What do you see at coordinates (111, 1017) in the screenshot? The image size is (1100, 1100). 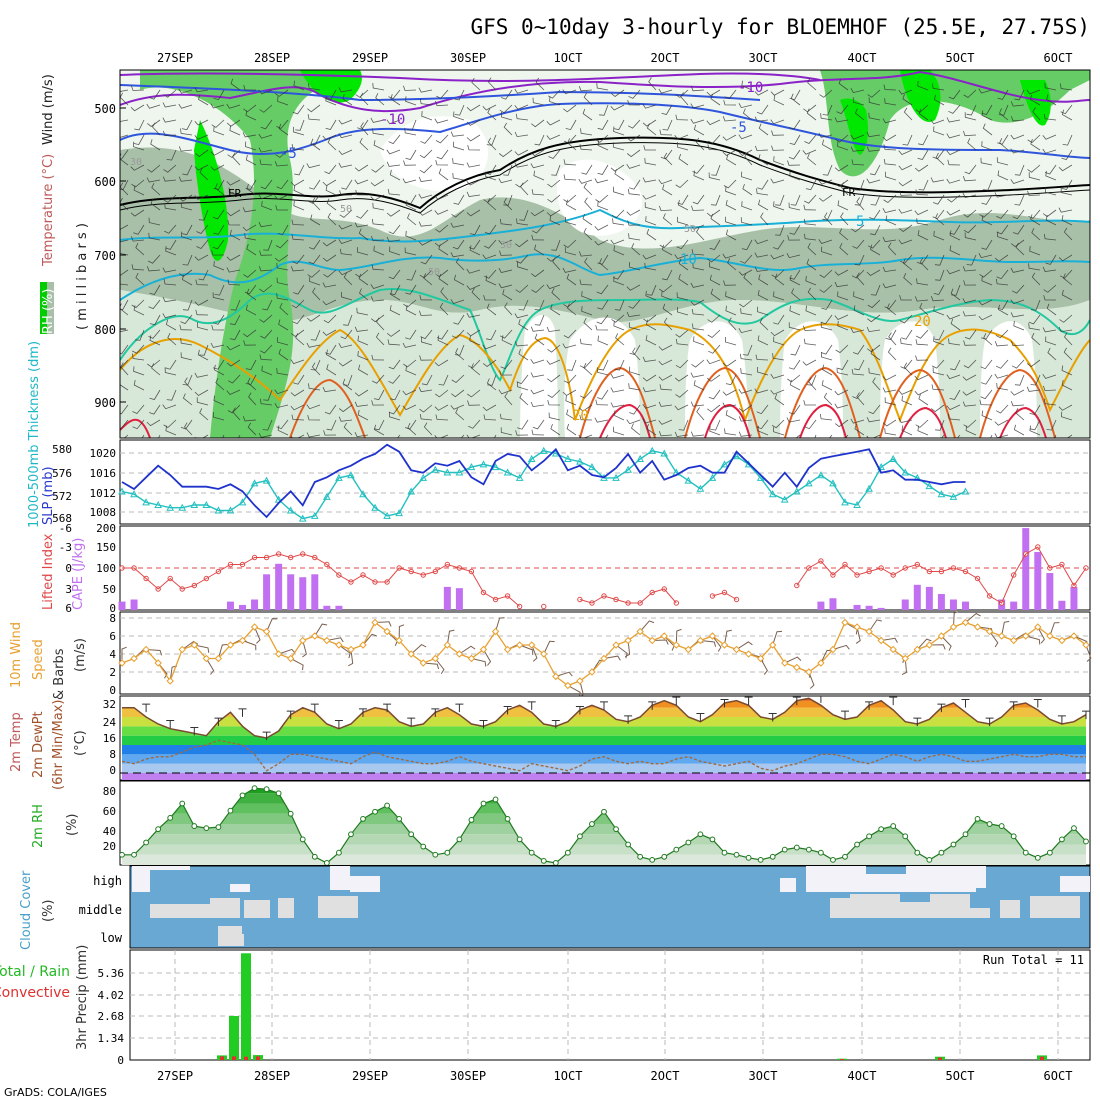 I see `precip-axis: 5.36 4.02 2.68 1.34 0` at bounding box center [111, 1017].